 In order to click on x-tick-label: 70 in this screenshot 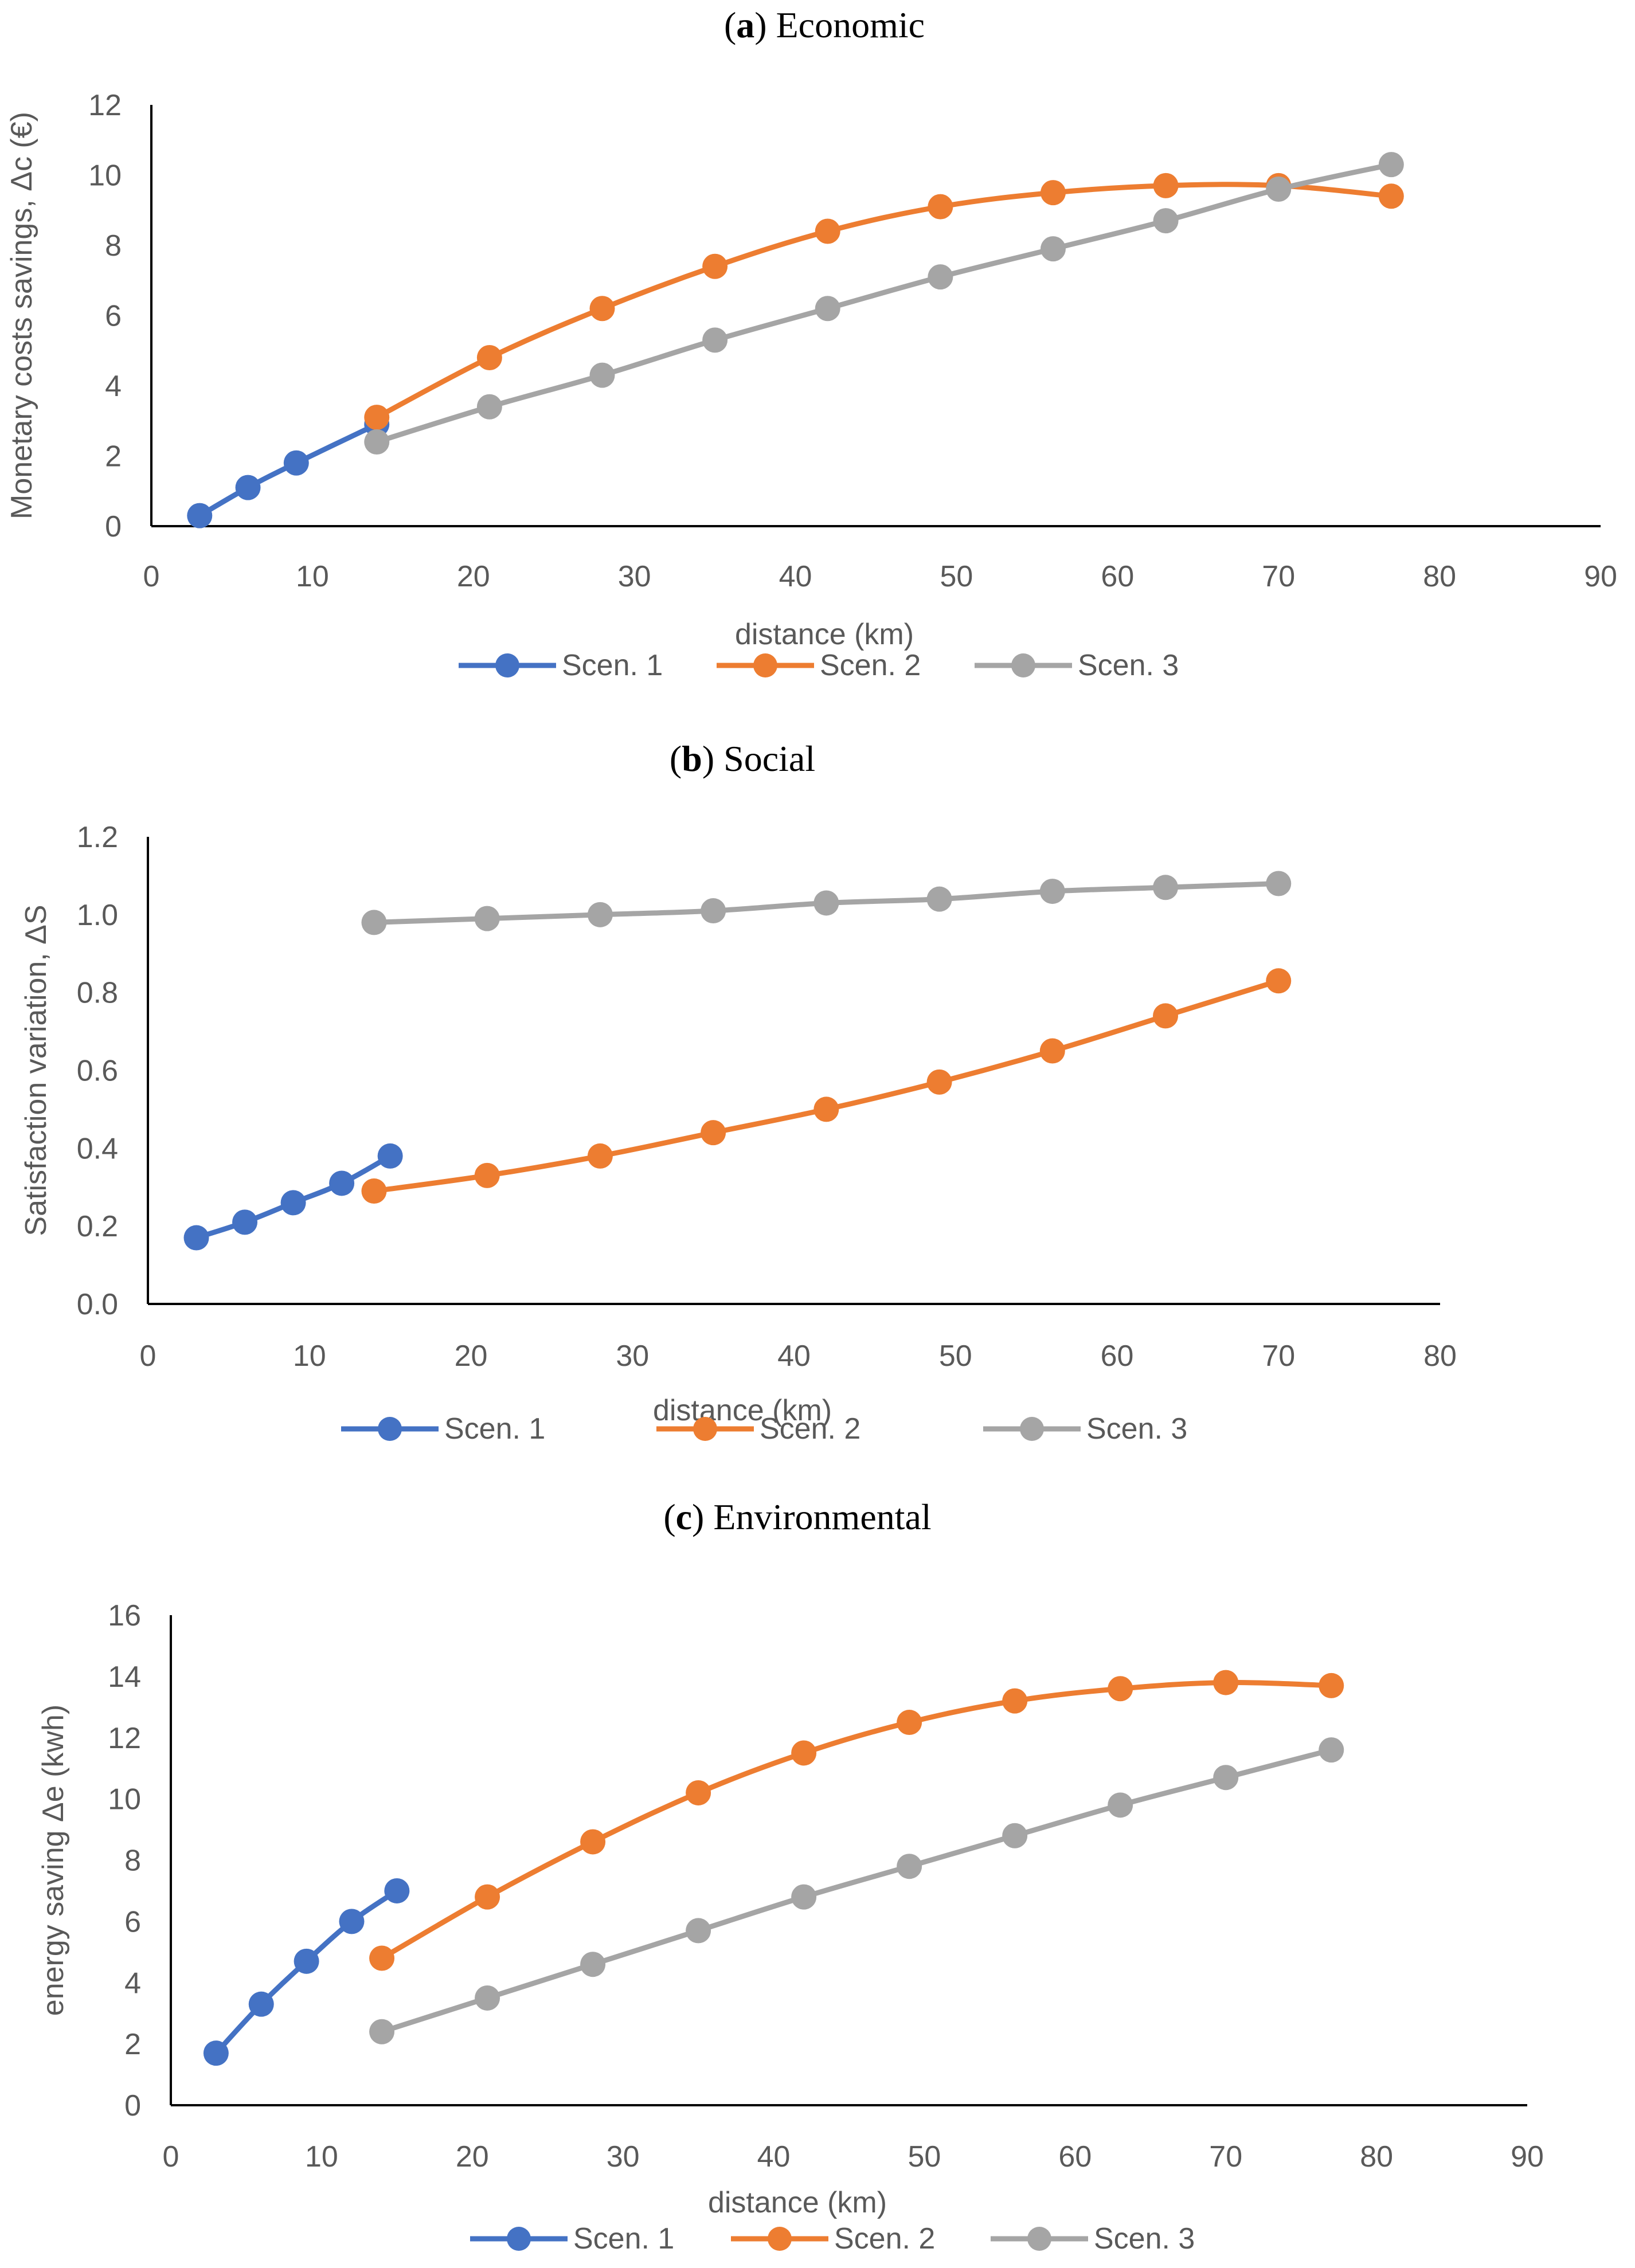, I will do `click(1225, 2156)`.